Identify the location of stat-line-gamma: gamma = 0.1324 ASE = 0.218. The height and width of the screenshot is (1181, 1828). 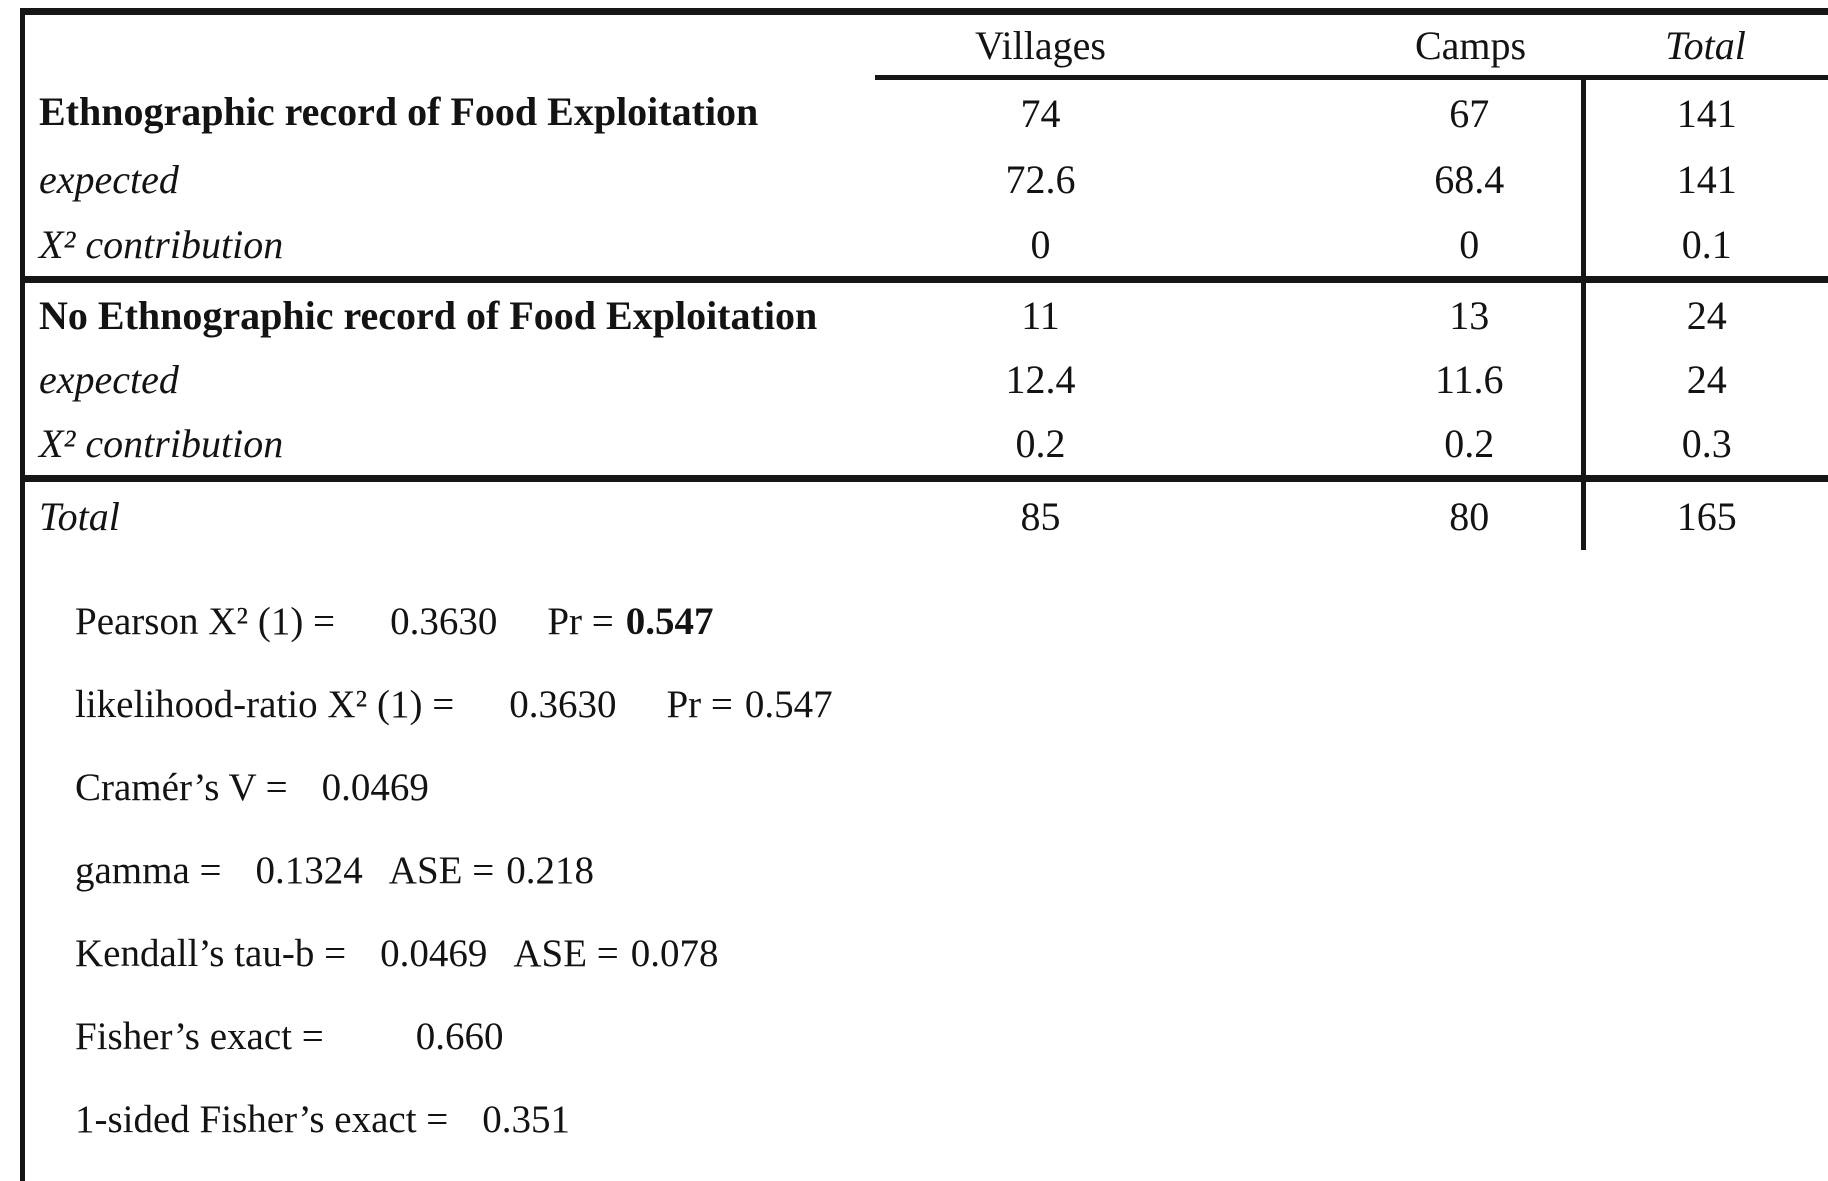
(951, 870).